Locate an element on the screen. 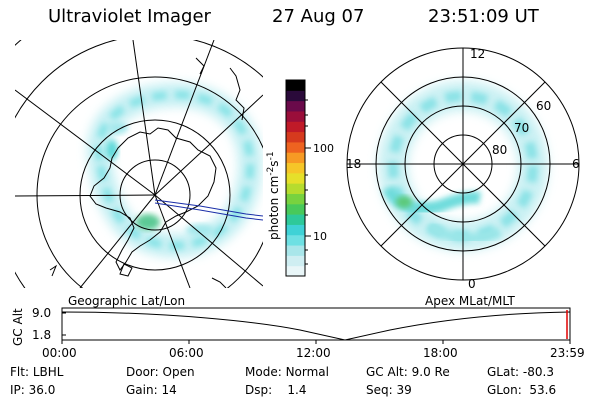 Image resolution: width=600 pixels, height=400 pixels. status-gc-alt-label: GC Alt: is located at coordinates (387, 372).